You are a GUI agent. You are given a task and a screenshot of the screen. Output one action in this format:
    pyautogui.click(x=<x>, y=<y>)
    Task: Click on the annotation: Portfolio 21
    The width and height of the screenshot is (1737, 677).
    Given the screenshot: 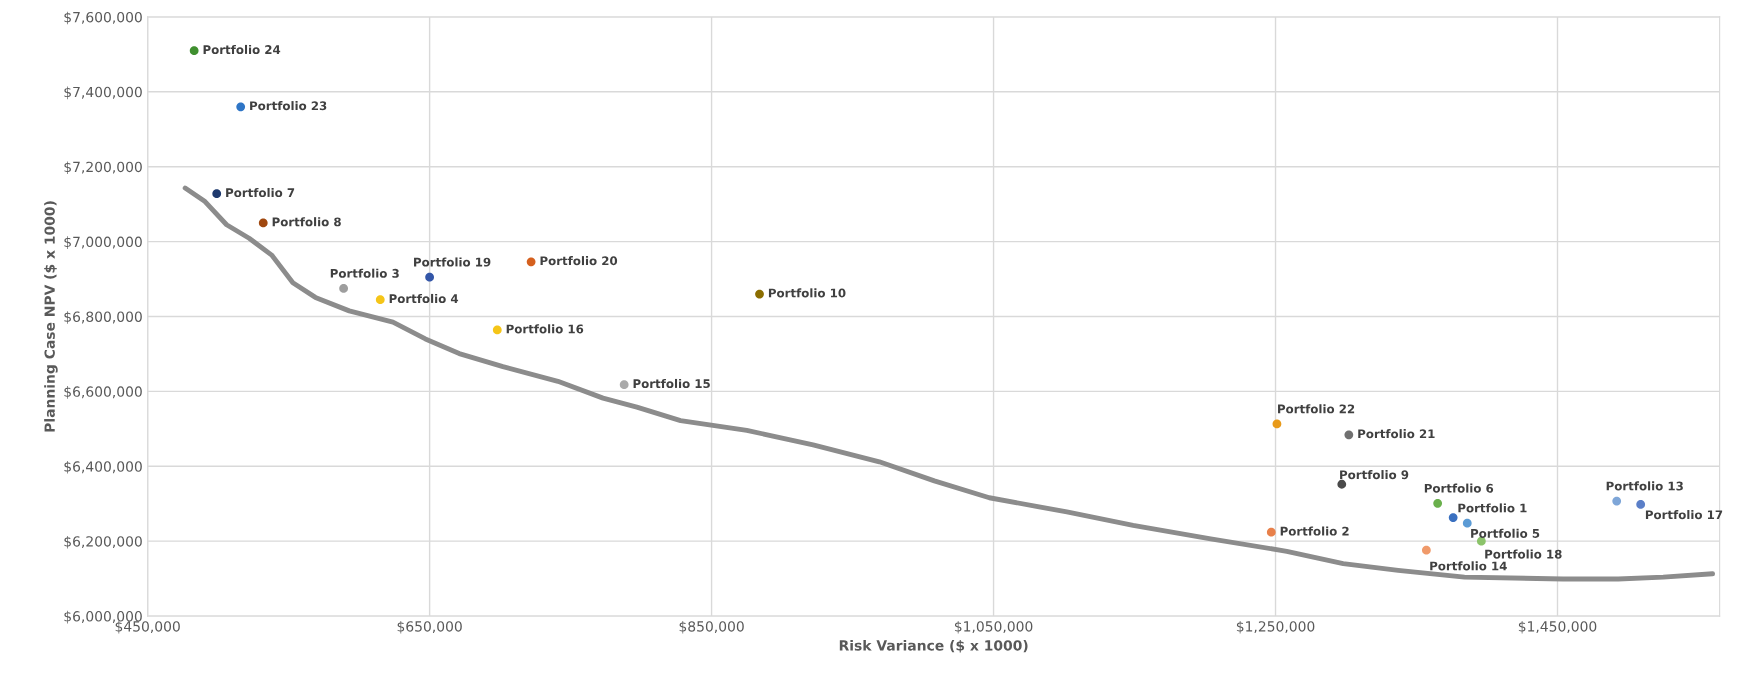 What is the action you would take?
    pyautogui.click(x=1396, y=434)
    